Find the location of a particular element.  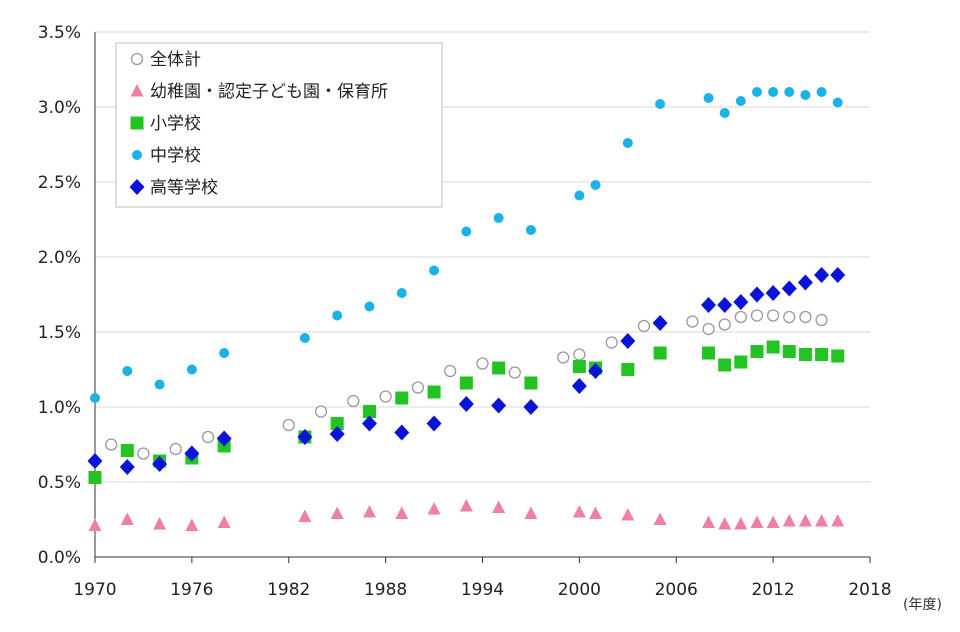

x-tick-label: 2006 is located at coordinates (676, 590).